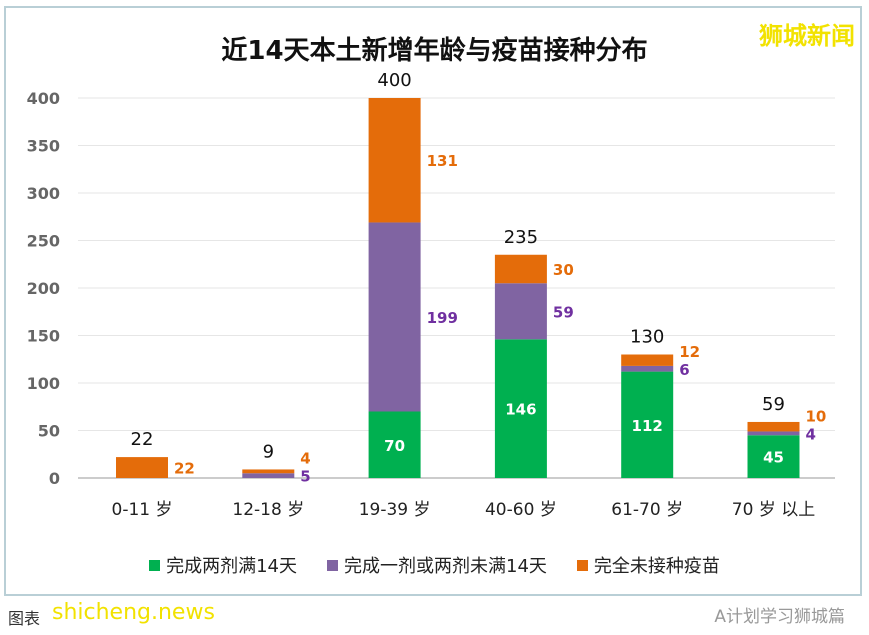  What do you see at coordinates (779, 617) in the screenshot?
I see `watermark-account: A计划学习狮城篇` at bounding box center [779, 617].